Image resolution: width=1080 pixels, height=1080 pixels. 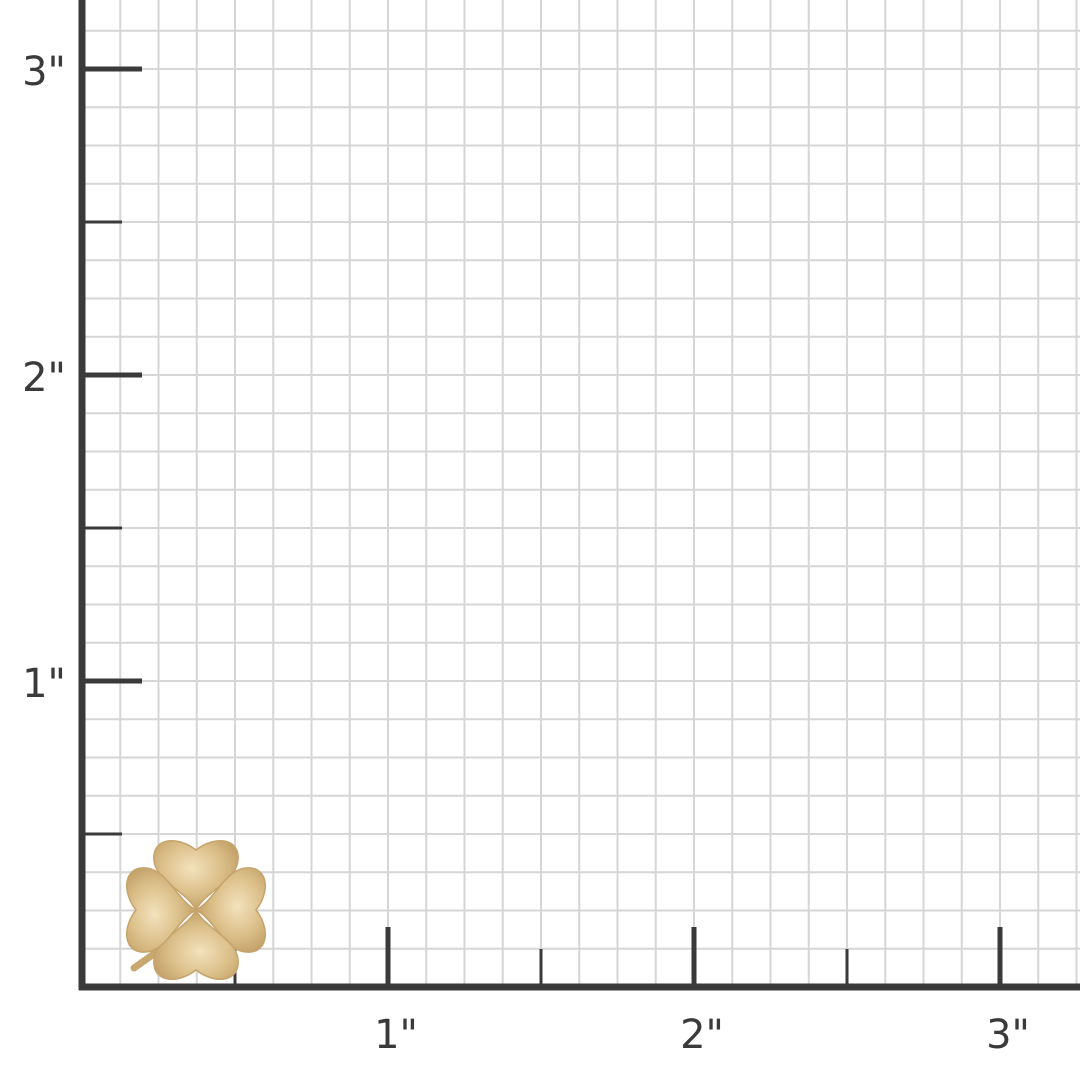 What do you see at coordinates (396, 1035) in the screenshot?
I see `x-tick-label: 1"` at bounding box center [396, 1035].